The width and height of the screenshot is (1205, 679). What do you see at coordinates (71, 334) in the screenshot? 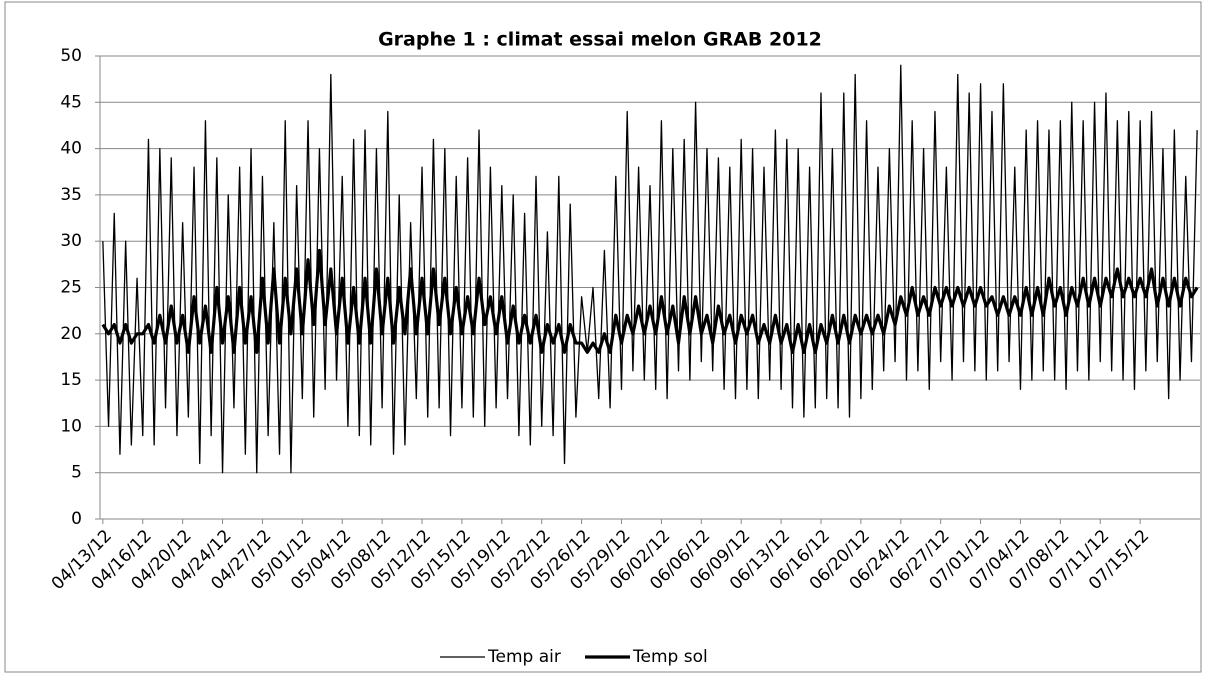
I see `y-tick-label: 20` at bounding box center [71, 334].